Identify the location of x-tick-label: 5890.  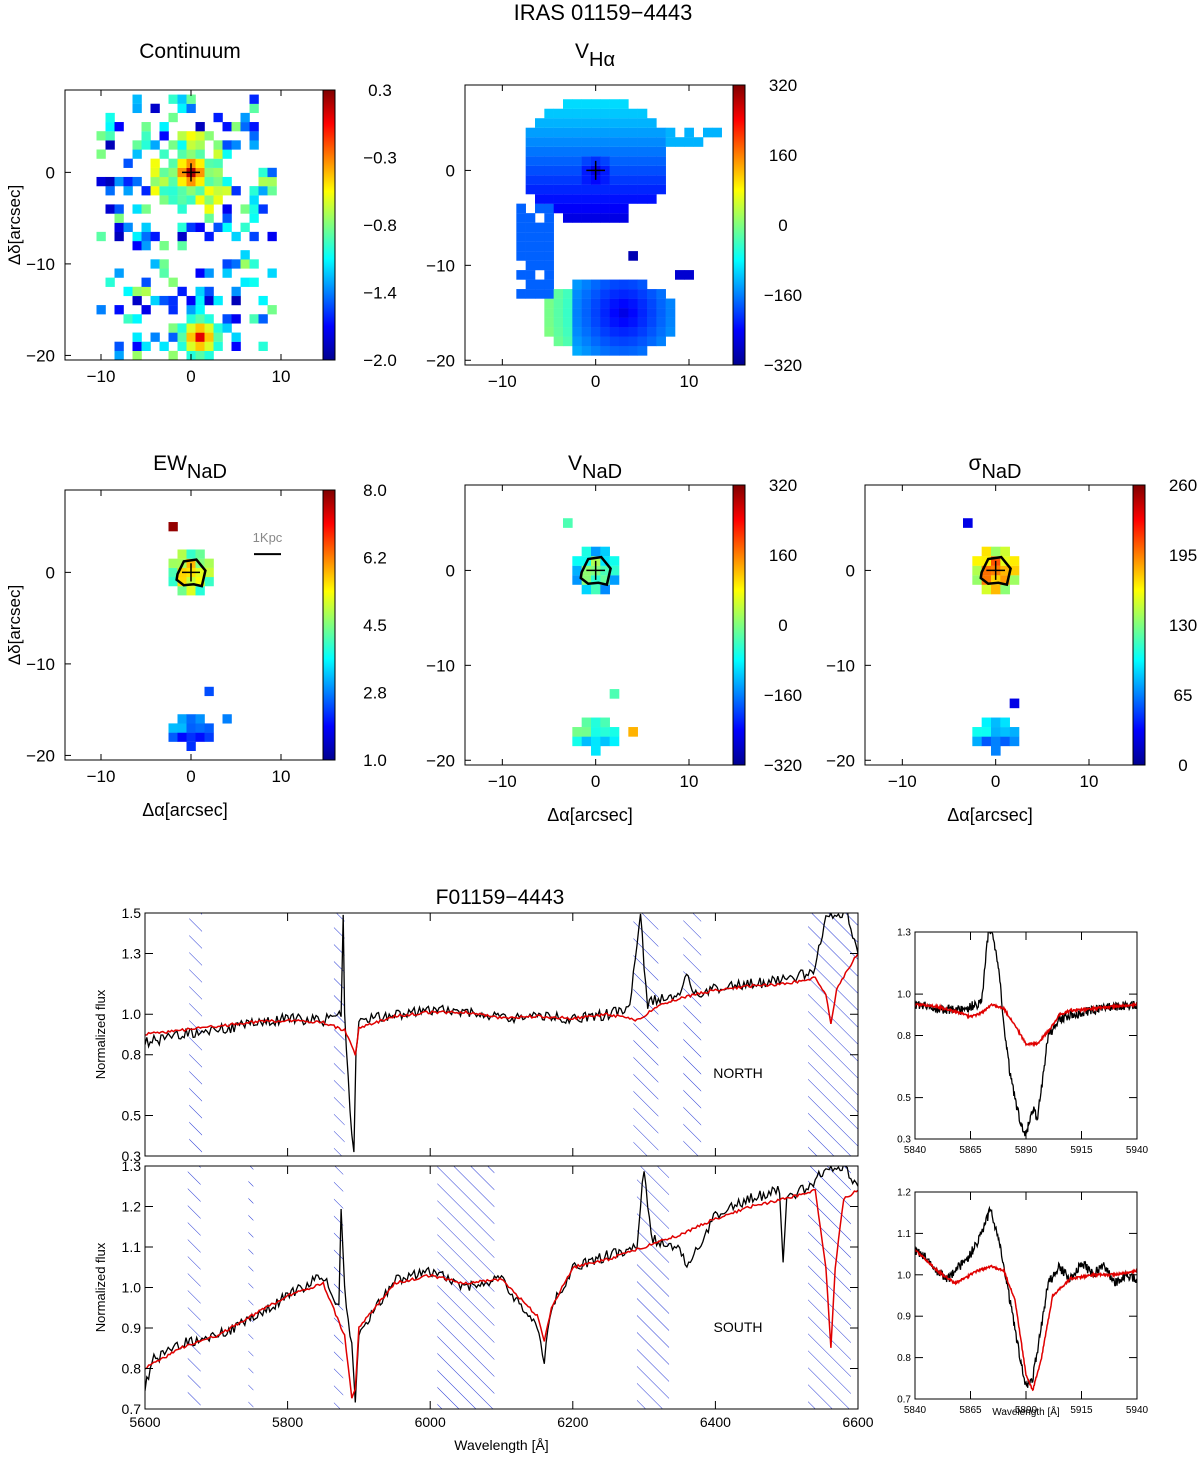
(1026, 1150).